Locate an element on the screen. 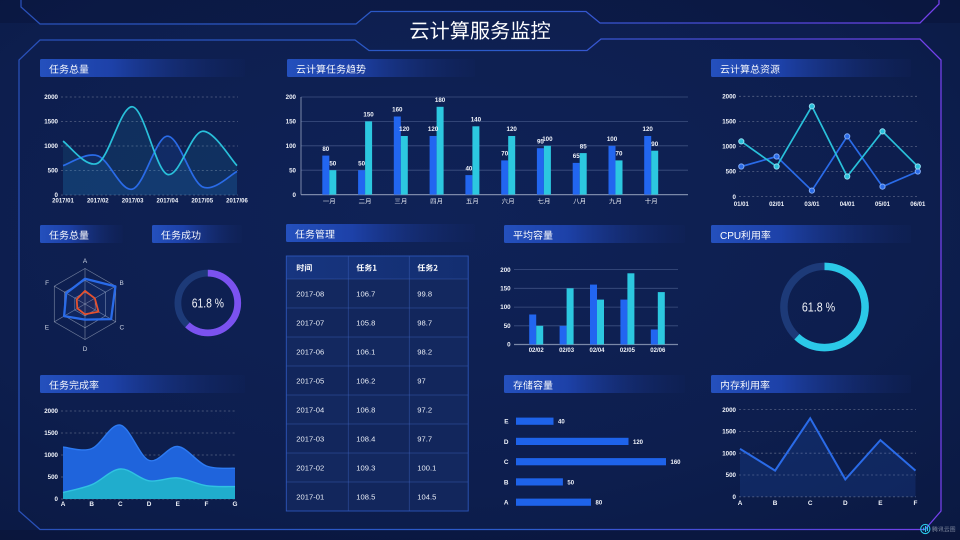 Image resolution: width=960 pixels, height=540 pixels. svg-text: 99.8 is located at coordinates (424, 293).